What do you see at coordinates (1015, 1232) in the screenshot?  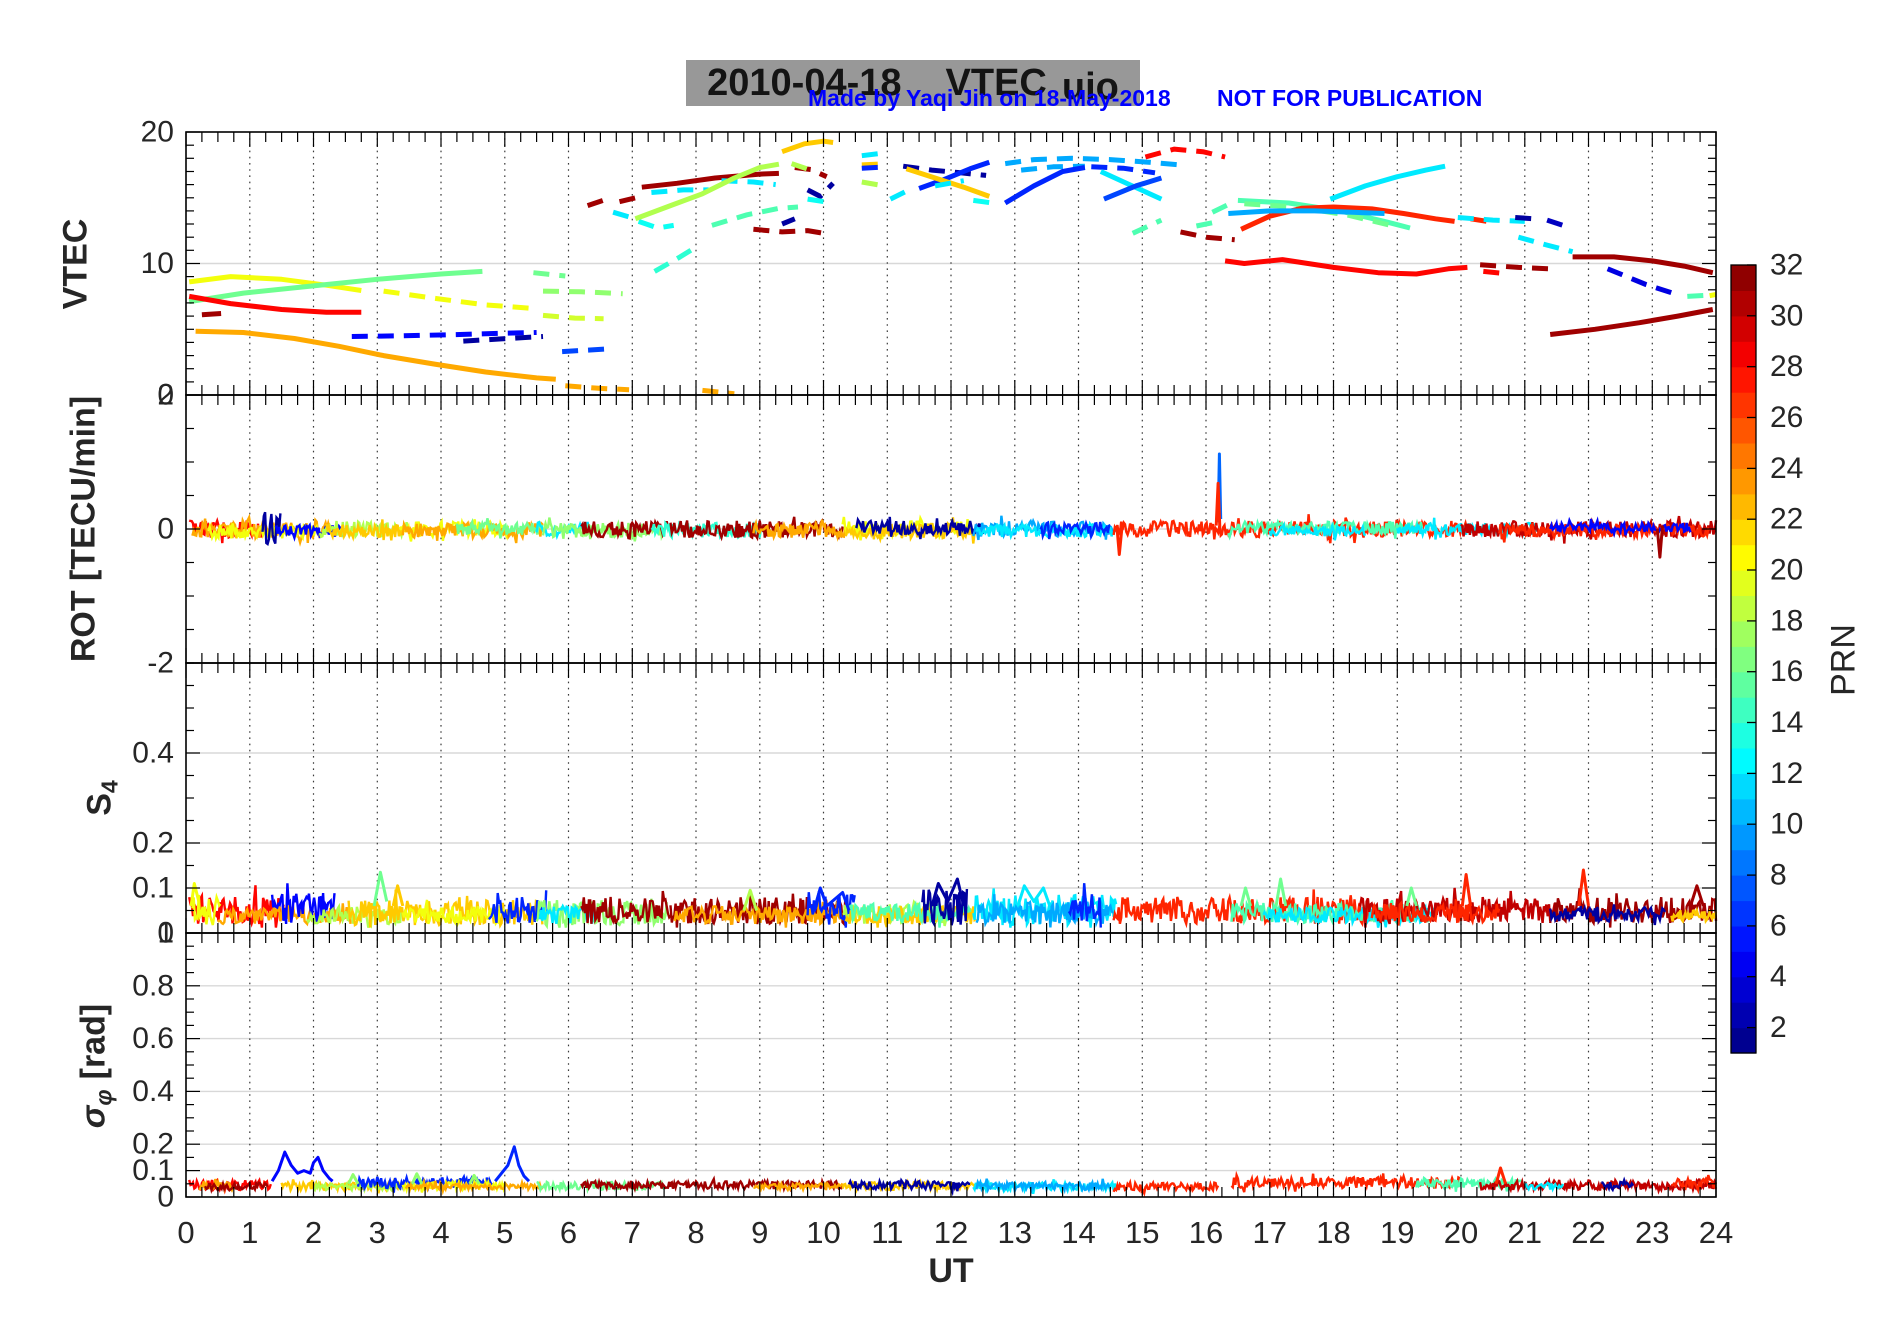 I see `svg-text: 13` at bounding box center [1015, 1232].